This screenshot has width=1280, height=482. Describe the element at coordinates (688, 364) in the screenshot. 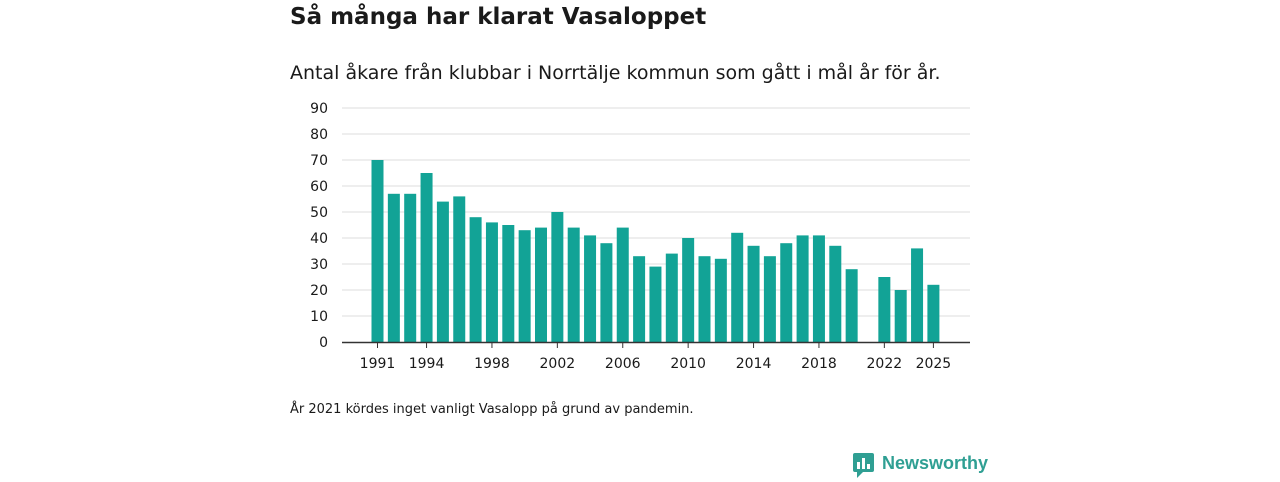

I see `x-tick-label: 2010` at that location.